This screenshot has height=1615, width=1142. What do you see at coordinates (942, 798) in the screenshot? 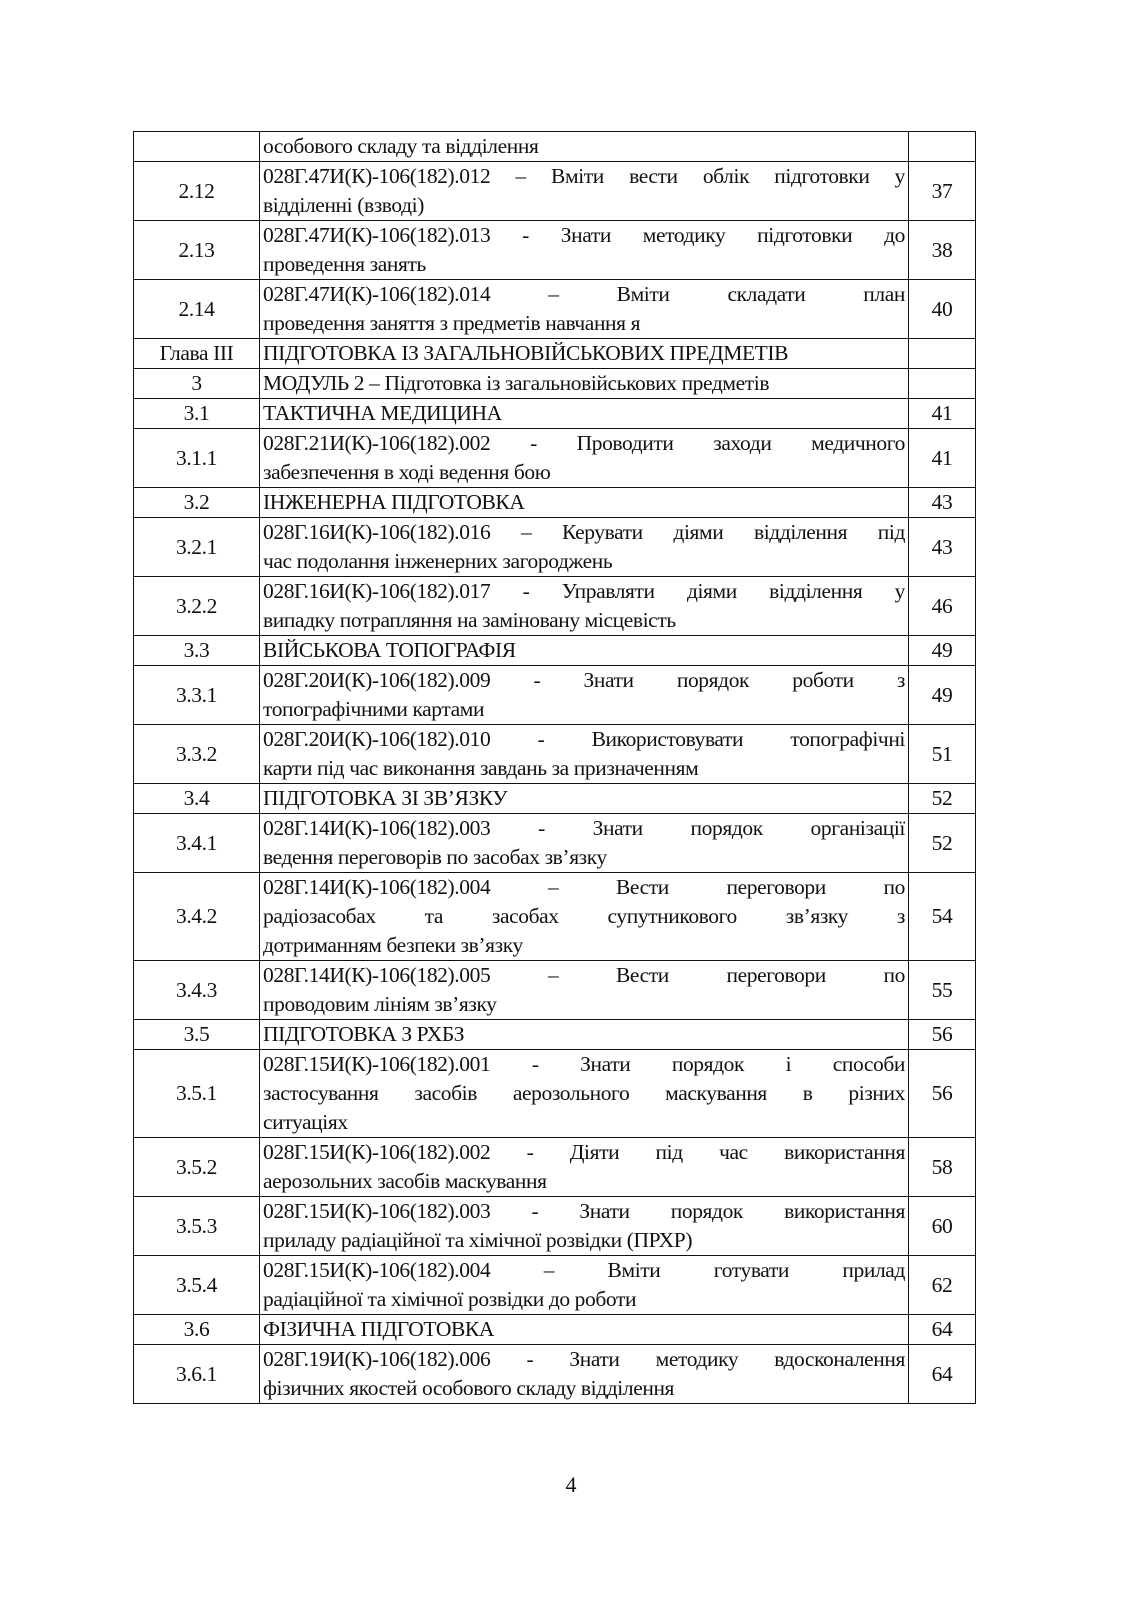
I see `page-ref: 52` at bounding box center [942, 798].